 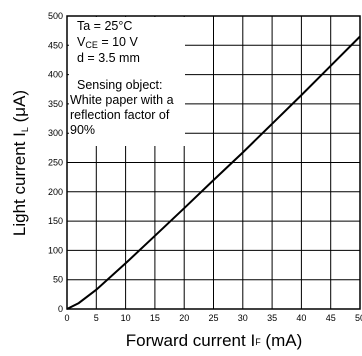 What do you see at coordinates (122, 100) in the screenshot?
I see `sensing-object-line-1: White paper with a` at bounding box center [122, 100].